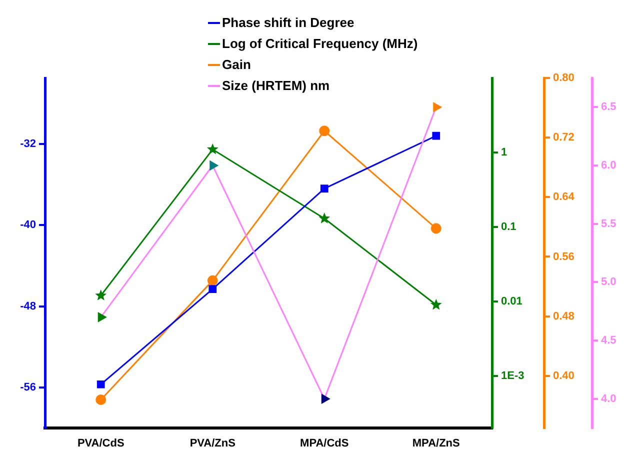 Image resolution: width=634 pixels, height=468 pixels. I want to click on legend-label: Size (HRTEM) nm, so click(276, 86).